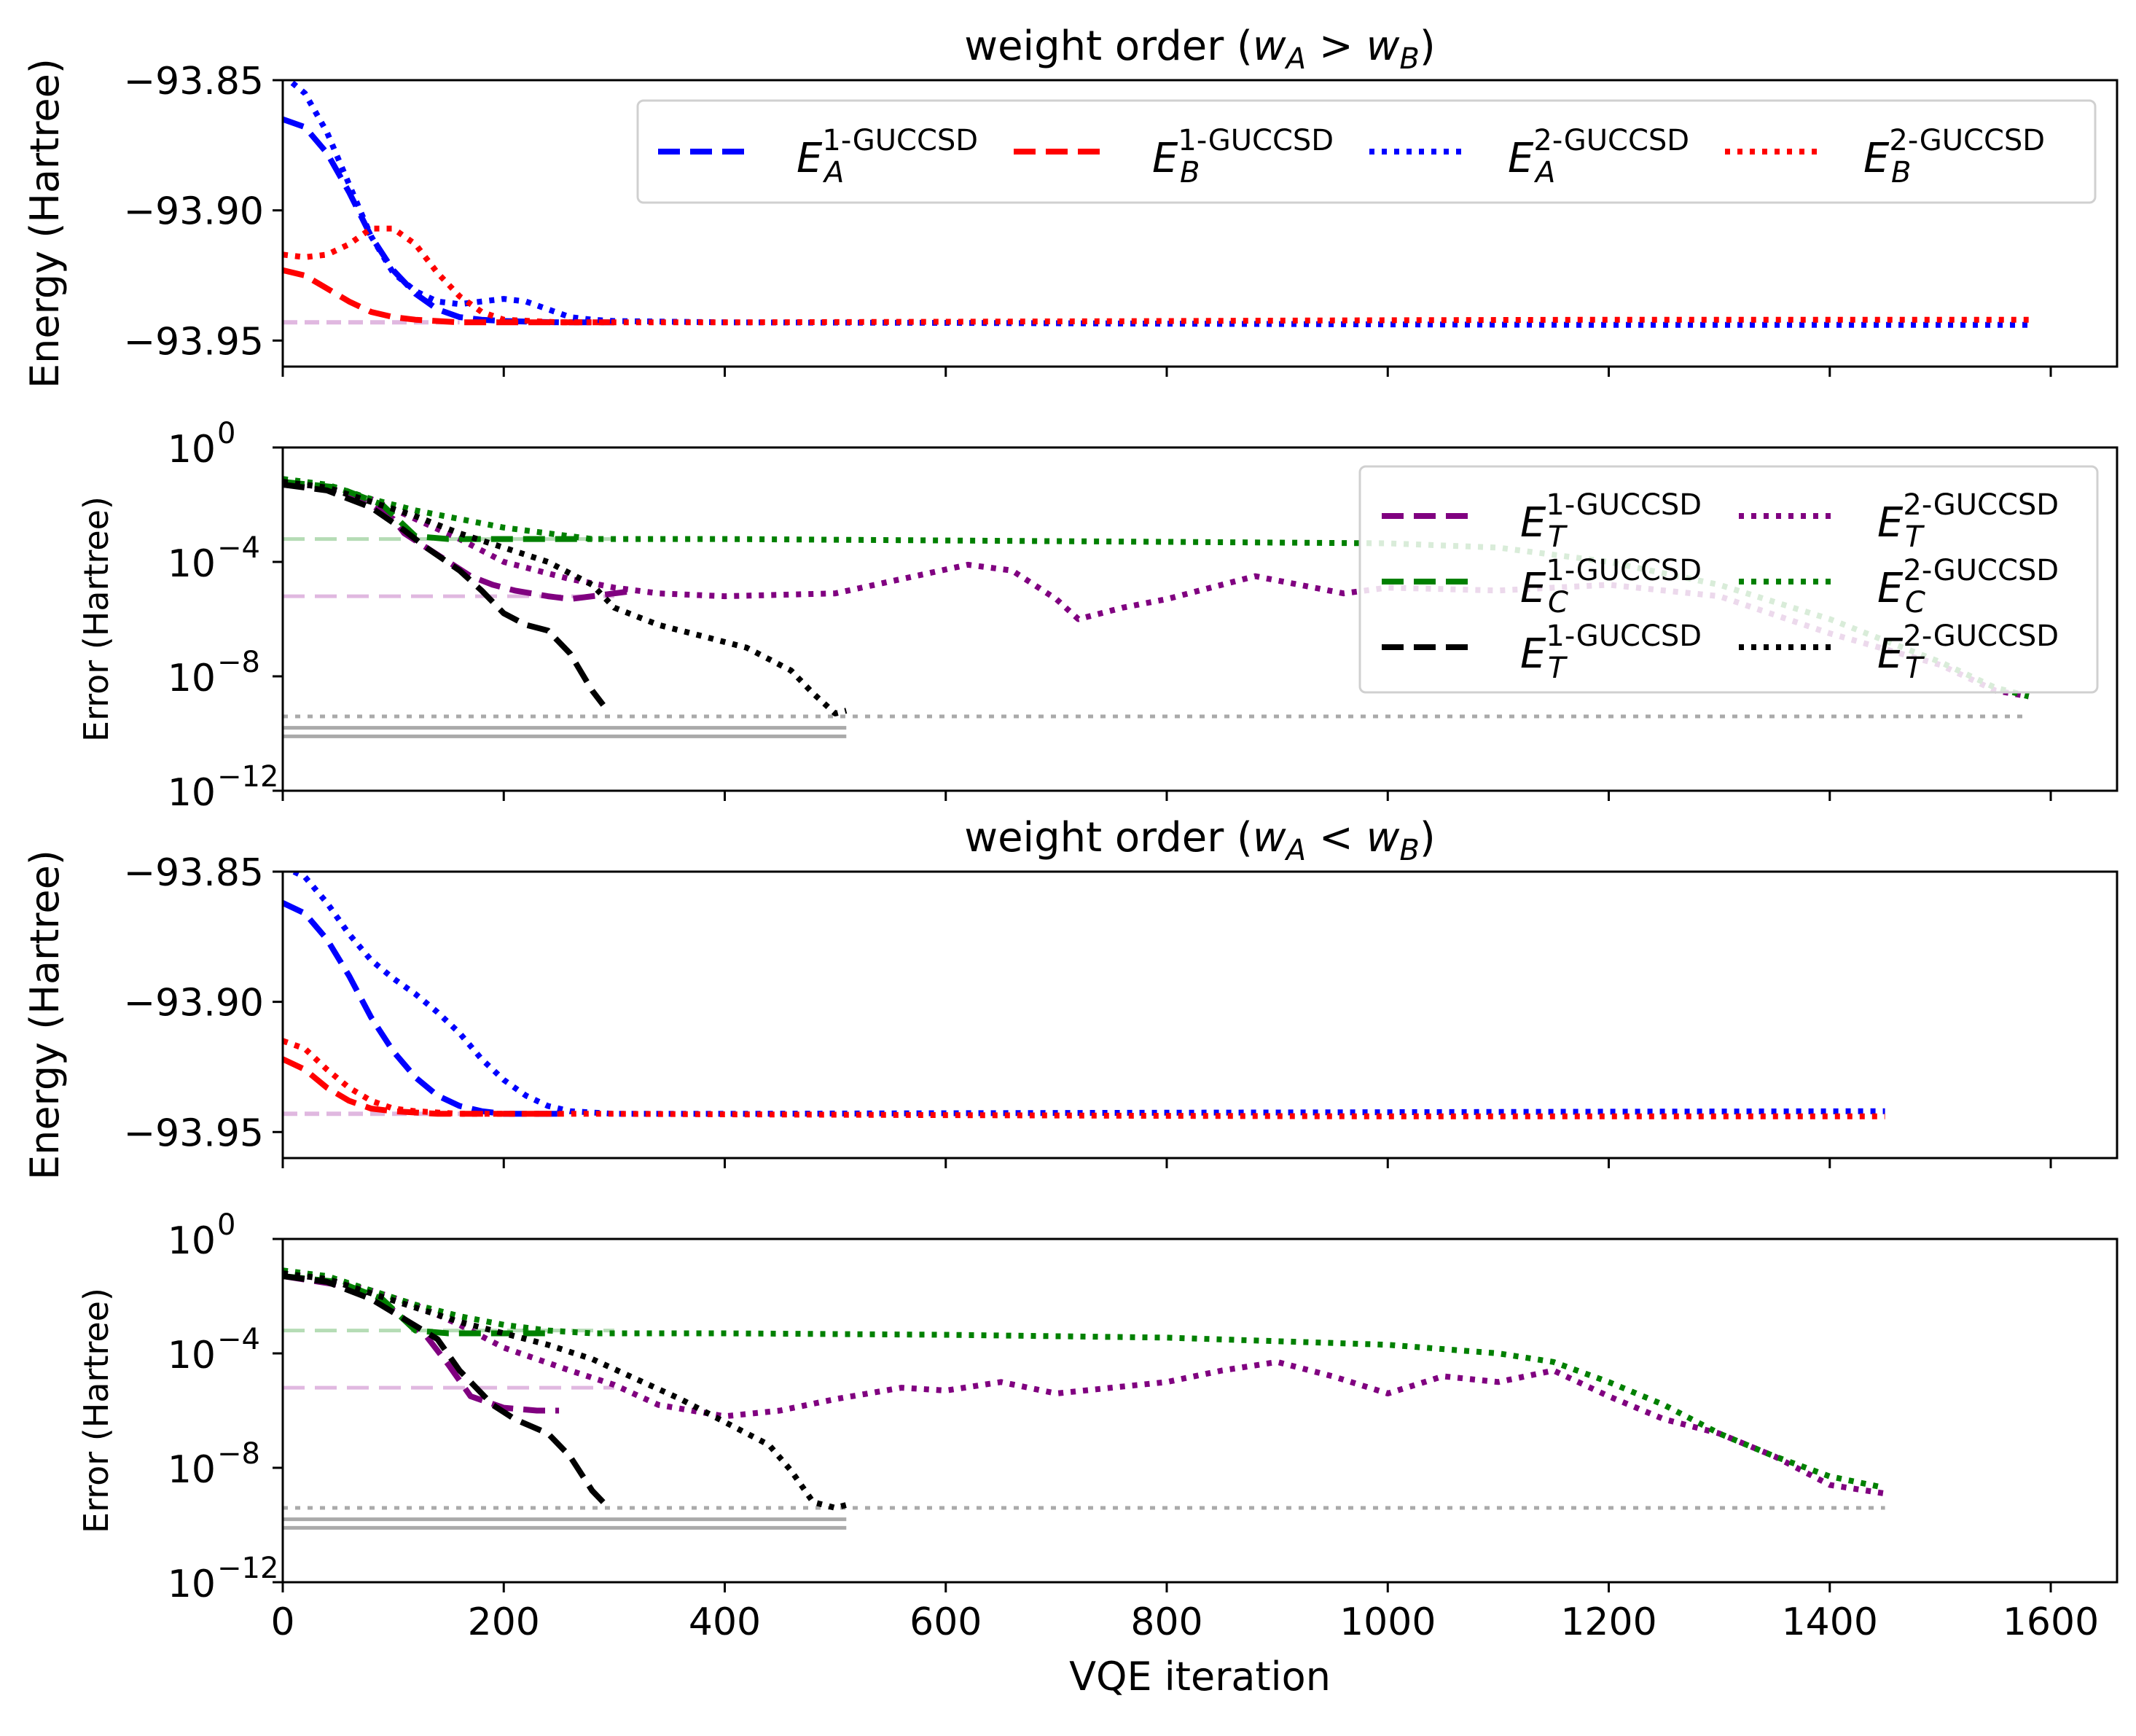 Image resolution: width=2136 pixels, height=1736 pixels. Describe the element at coordinates (1608, 1622) in the screenshot. I see `x-tick-label: 1200` at that location.